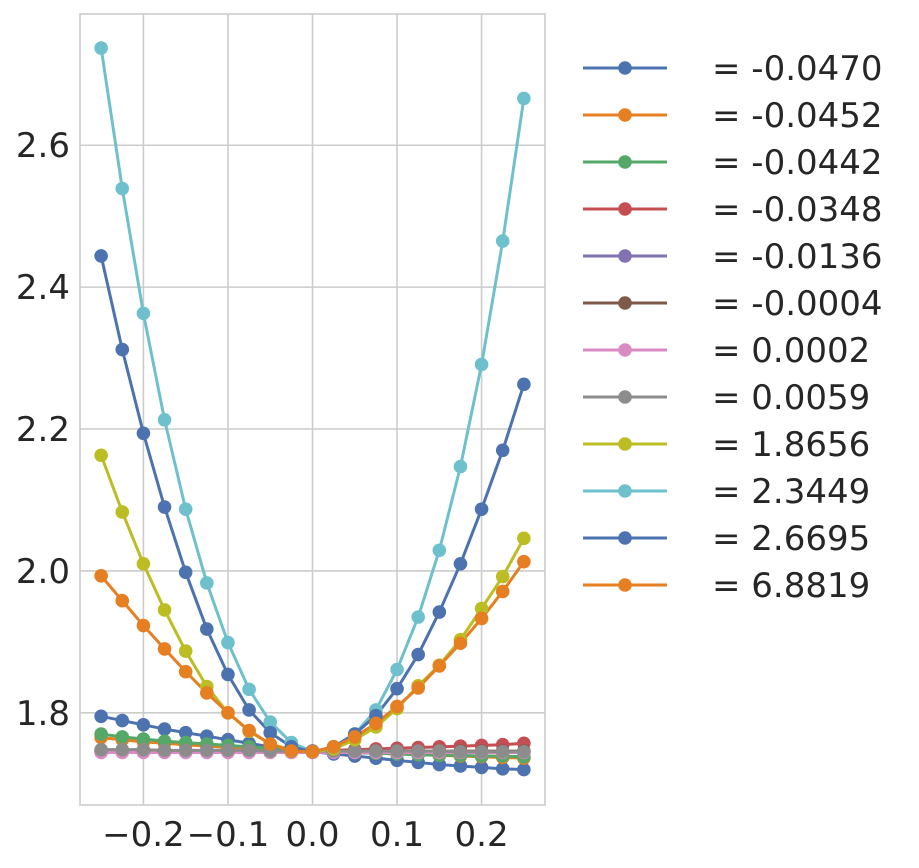 This screenshot has height=868, width=919. What do you see at coordinates (791, 351) in the screenshot?
I see `legend-label: = 0.0002` at bounding box center [791, 351].